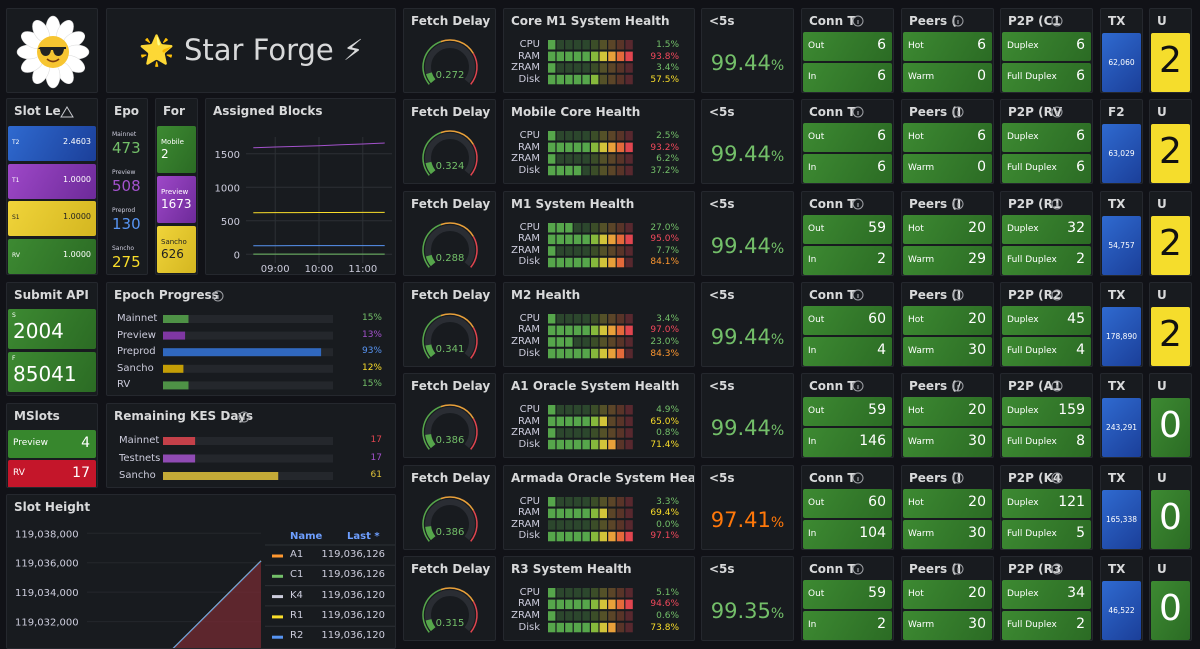 The image size is (1200, 649). I want to click on legend-name: A1, so click(297, 554).